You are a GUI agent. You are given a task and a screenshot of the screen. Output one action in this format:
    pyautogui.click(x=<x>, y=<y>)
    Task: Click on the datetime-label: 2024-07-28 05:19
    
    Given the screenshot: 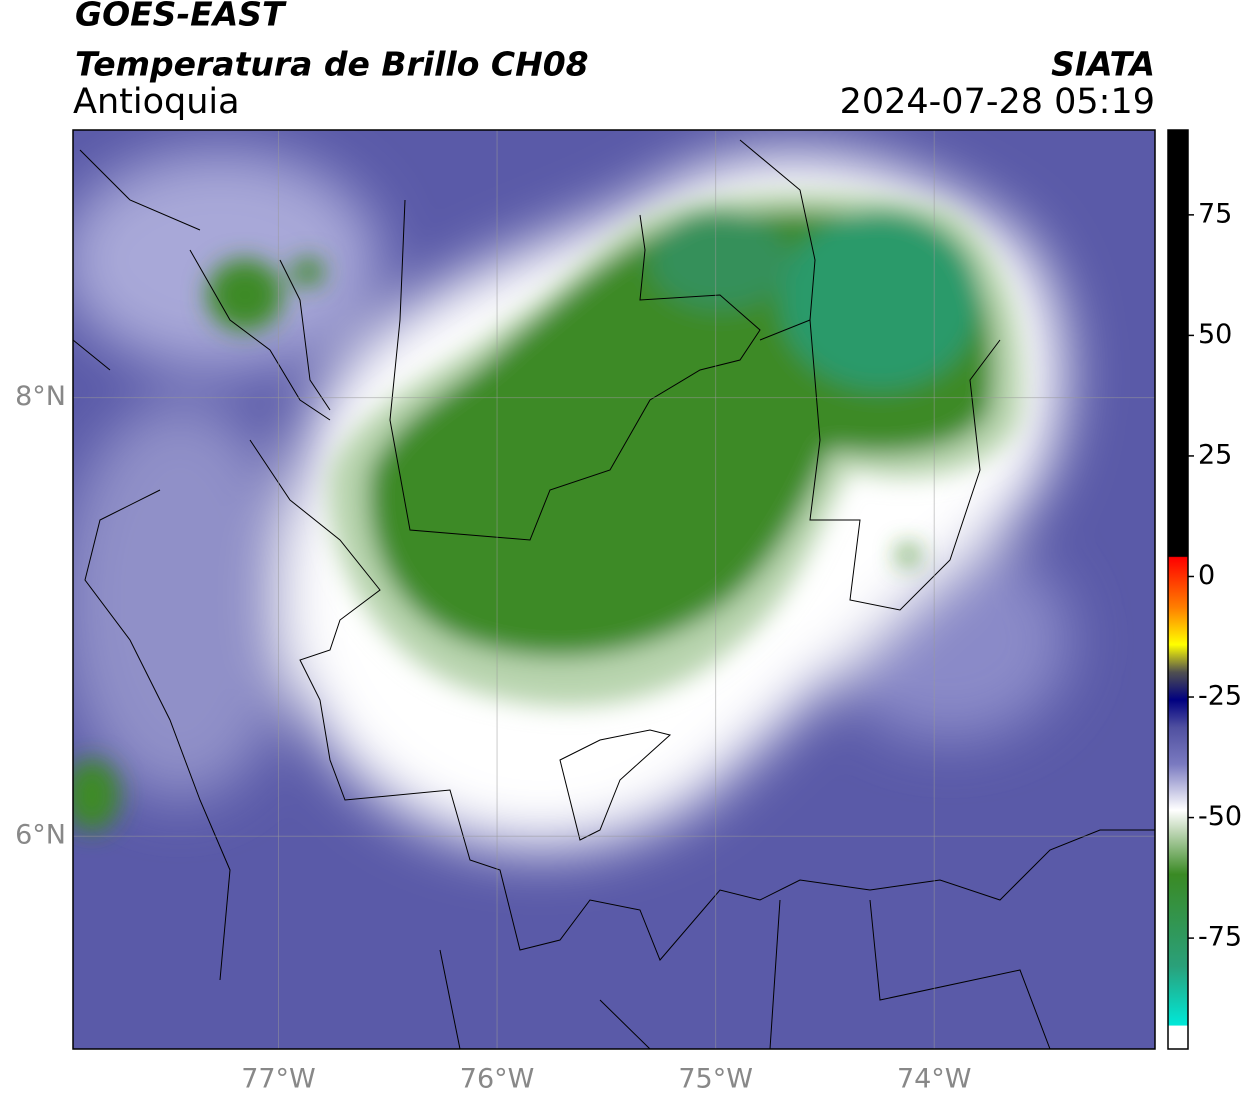 What is the action you would take?
    pyautogui.click(x=997, y=102)
    